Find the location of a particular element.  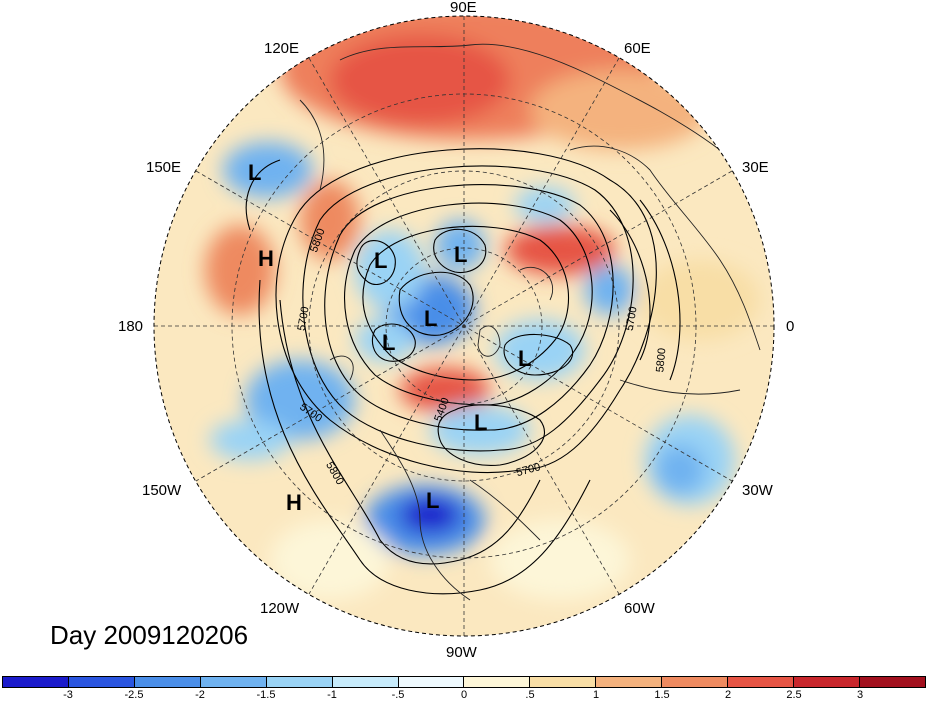

longitude-label-150e: 150E is located at coordinates (164, 167).